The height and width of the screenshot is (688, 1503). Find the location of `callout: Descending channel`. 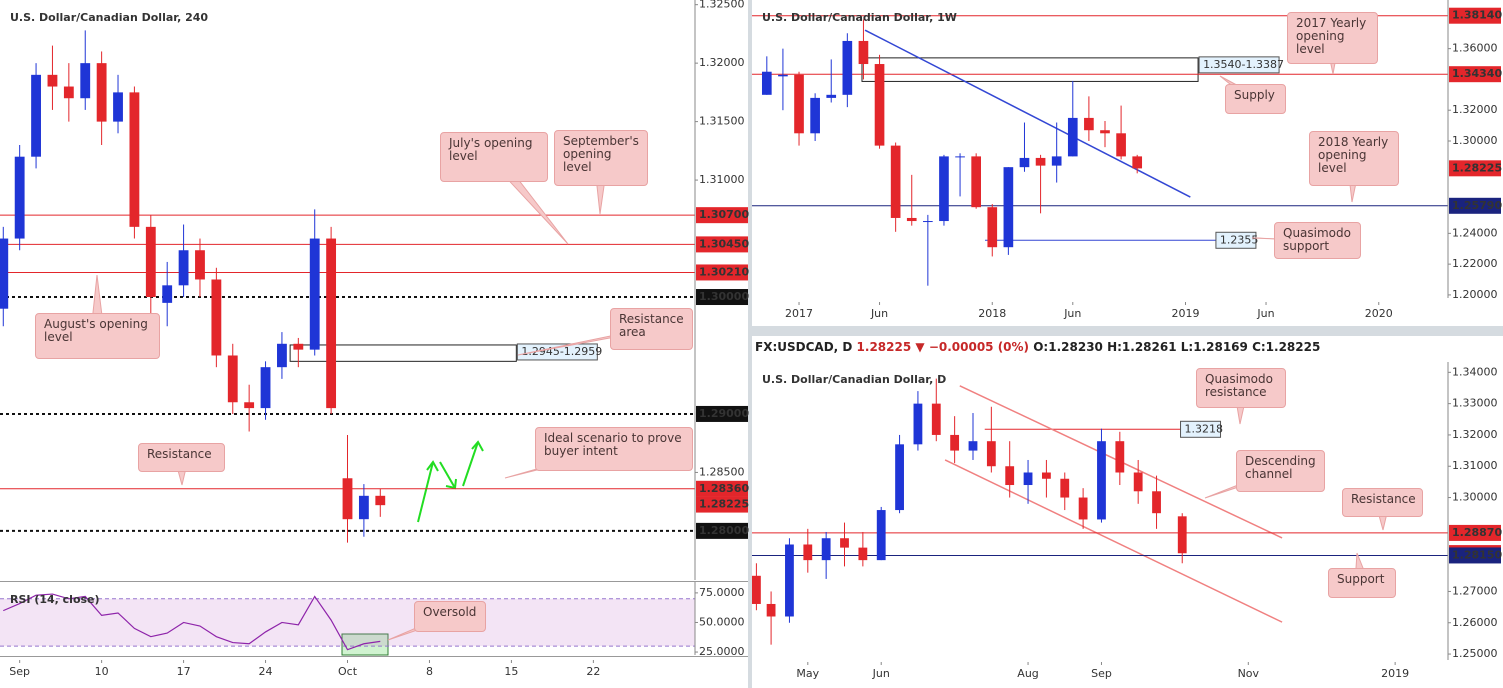

callout: Descending channel is located at coordinates (1280, 471).